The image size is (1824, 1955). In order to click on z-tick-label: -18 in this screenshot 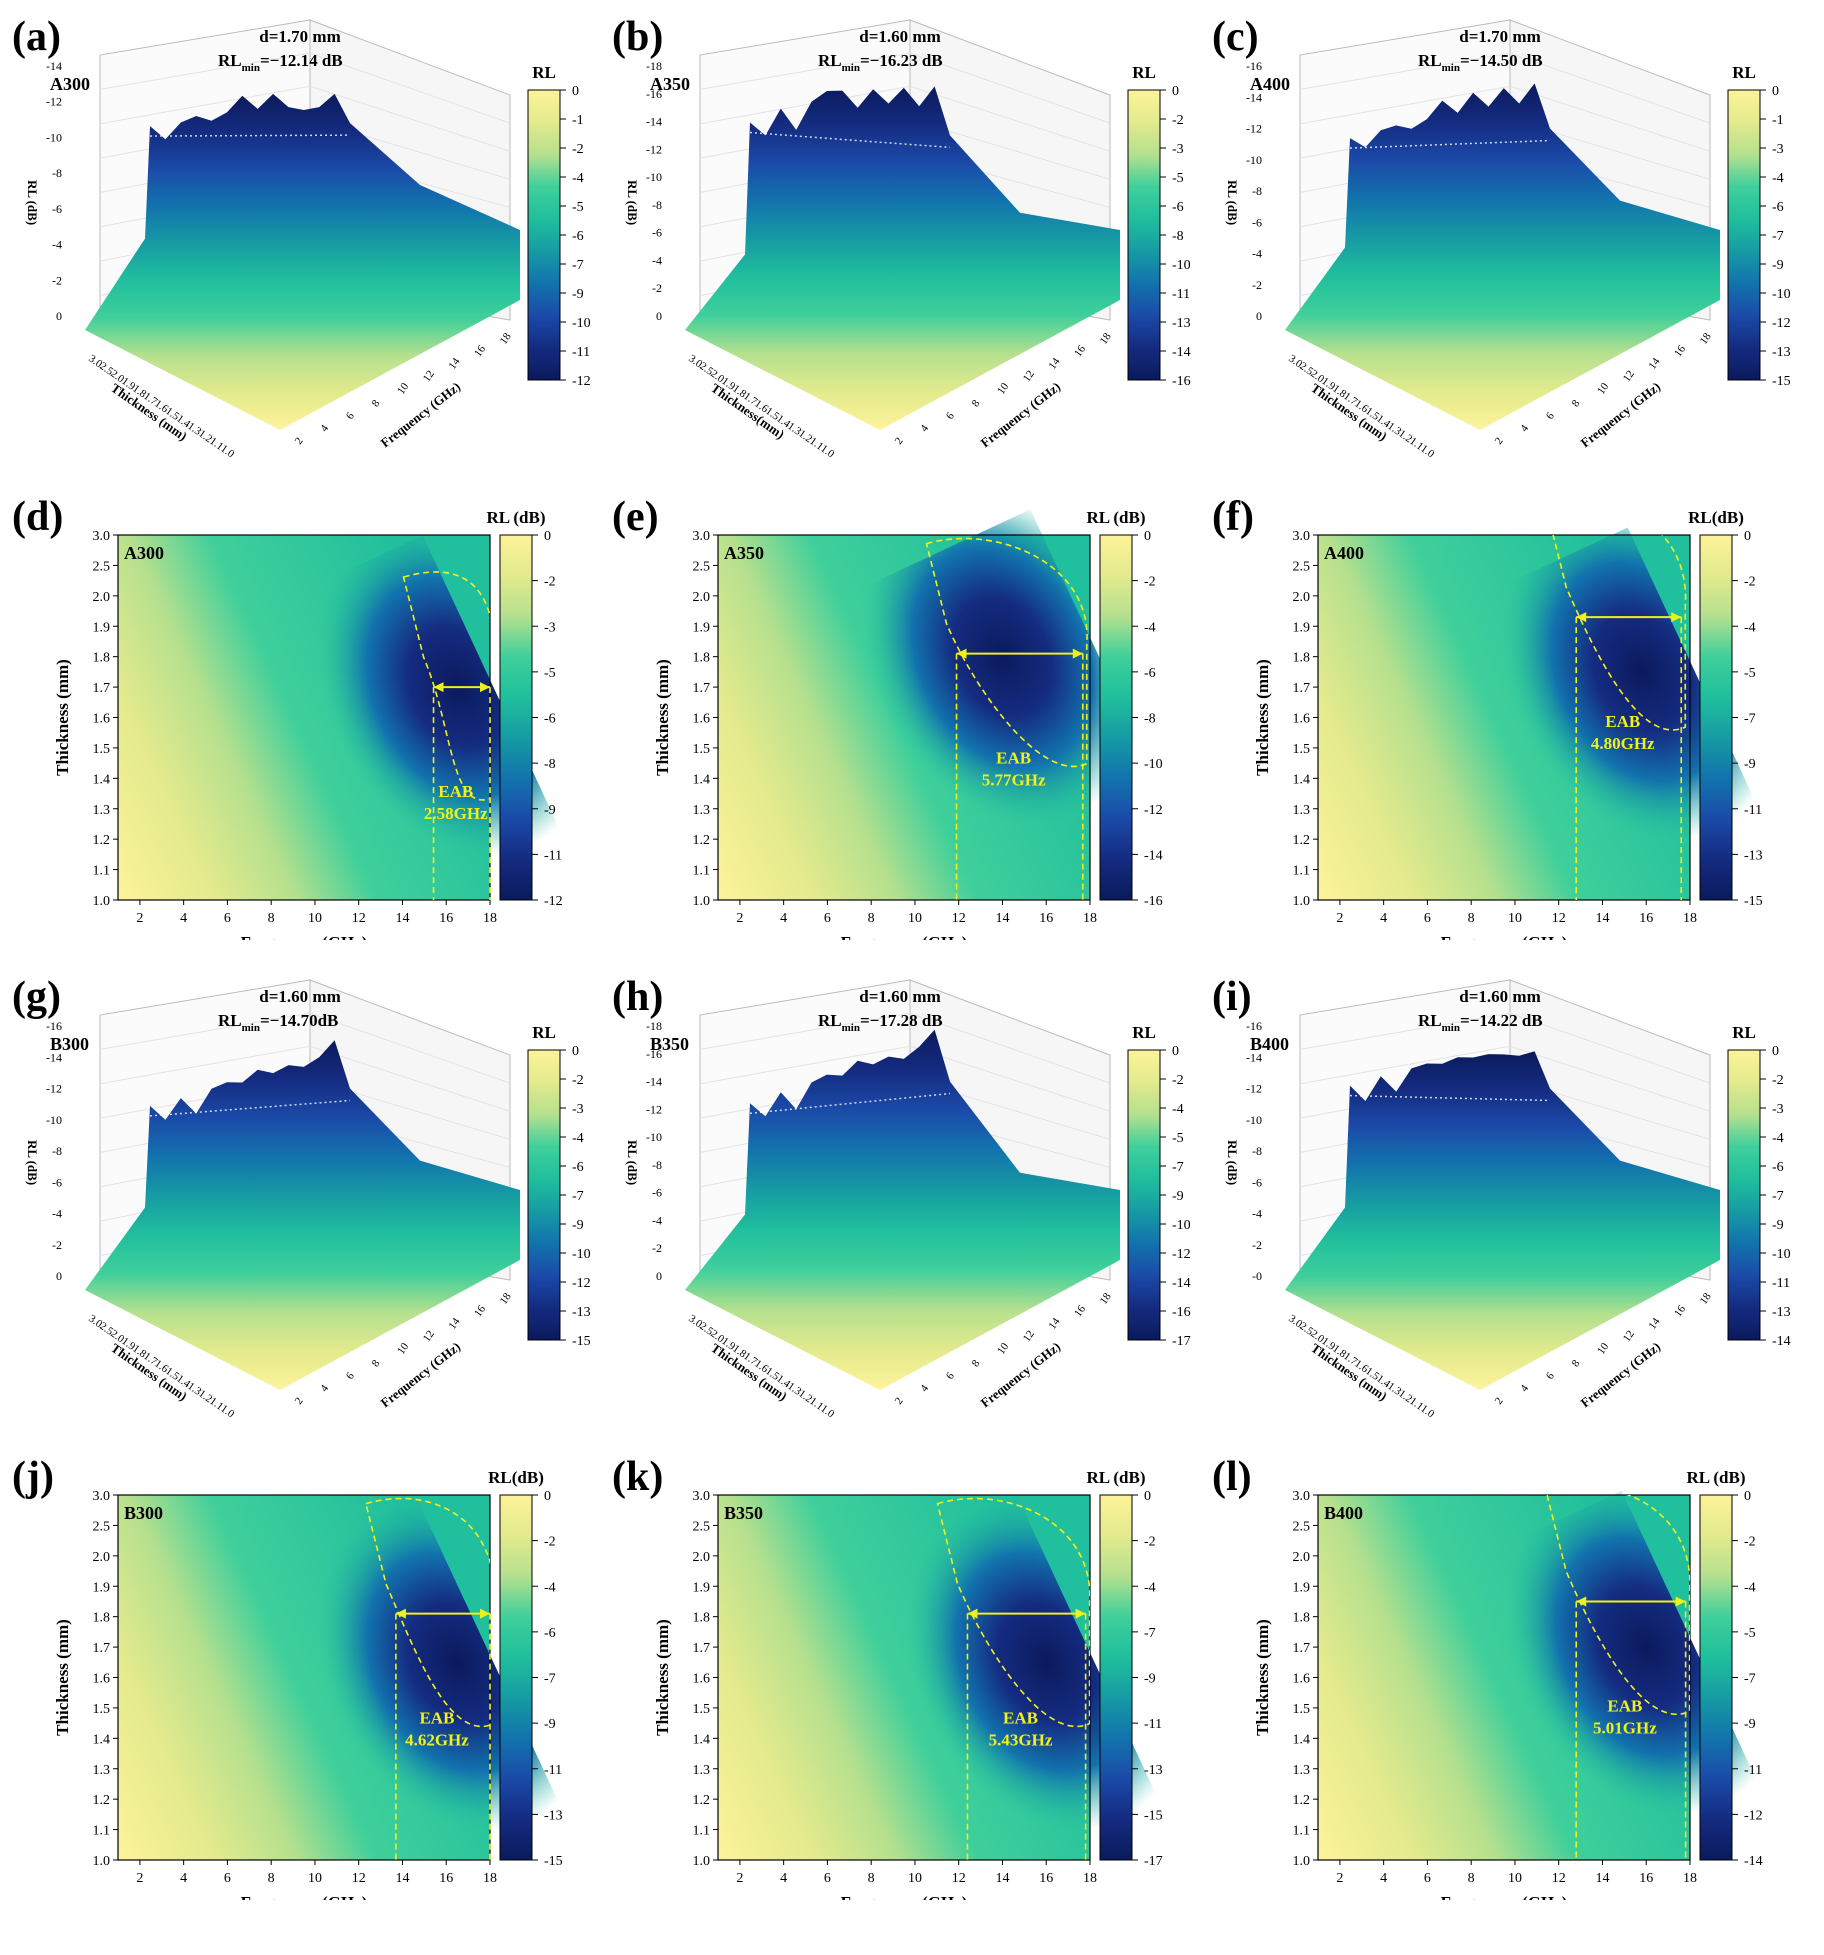, I will do `click(654, 66)`.